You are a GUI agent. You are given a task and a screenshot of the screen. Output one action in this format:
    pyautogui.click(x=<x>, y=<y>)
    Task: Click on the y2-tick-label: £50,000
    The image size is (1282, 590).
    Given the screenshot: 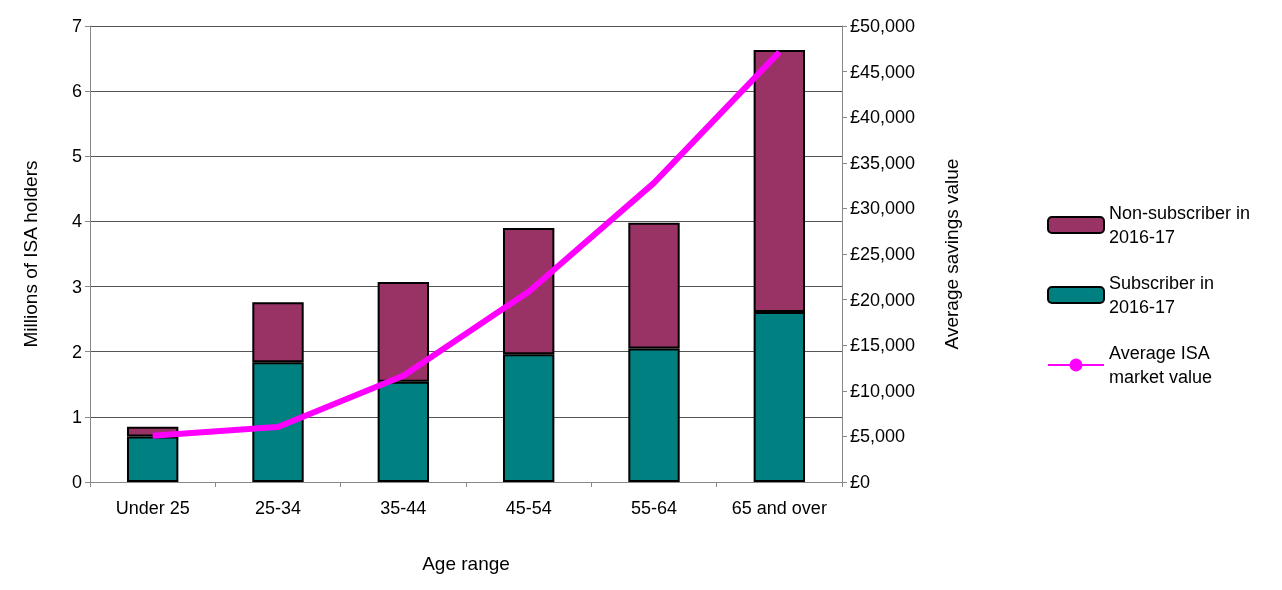 What is the action you would take?
    pyautogui.click(x=883, y=26)
    